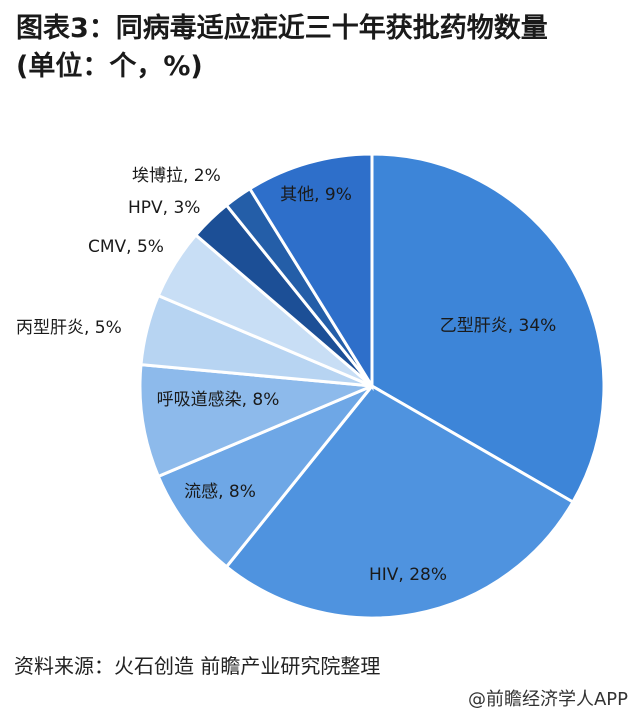 This screenshot has width=640, height=719. I want to click on chart-title: 图表3：同病毒适应症近三十年获批药物数量 (单位：个，%), so click(320, 48).